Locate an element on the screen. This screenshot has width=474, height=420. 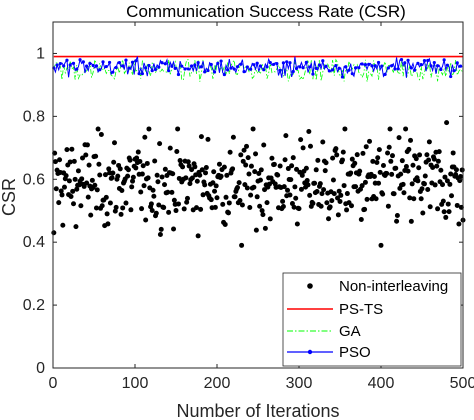
x-tick-label: 100 is located at coordinates (135, 383).